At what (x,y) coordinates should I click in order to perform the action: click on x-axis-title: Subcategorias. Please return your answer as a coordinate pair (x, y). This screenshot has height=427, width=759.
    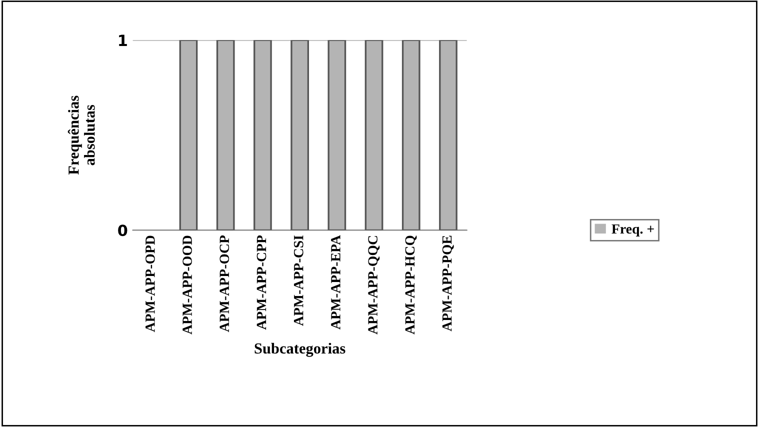
    Looking at the image, I should click on (300, 349).